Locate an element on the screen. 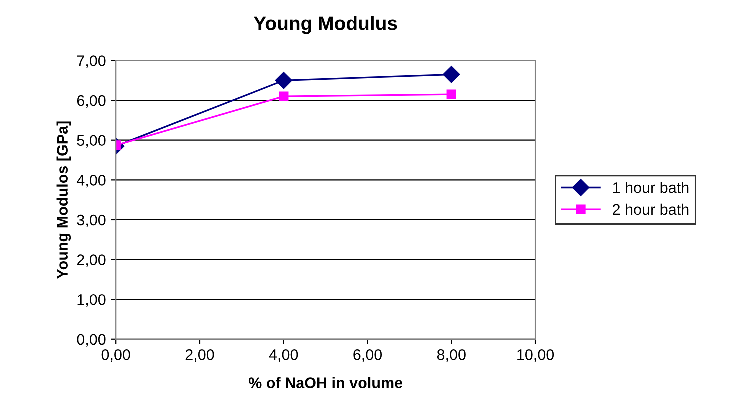 The width and height of the screenshot is (749, 419). y-tick-label: 3,00 is located at coordinates (91, 221).